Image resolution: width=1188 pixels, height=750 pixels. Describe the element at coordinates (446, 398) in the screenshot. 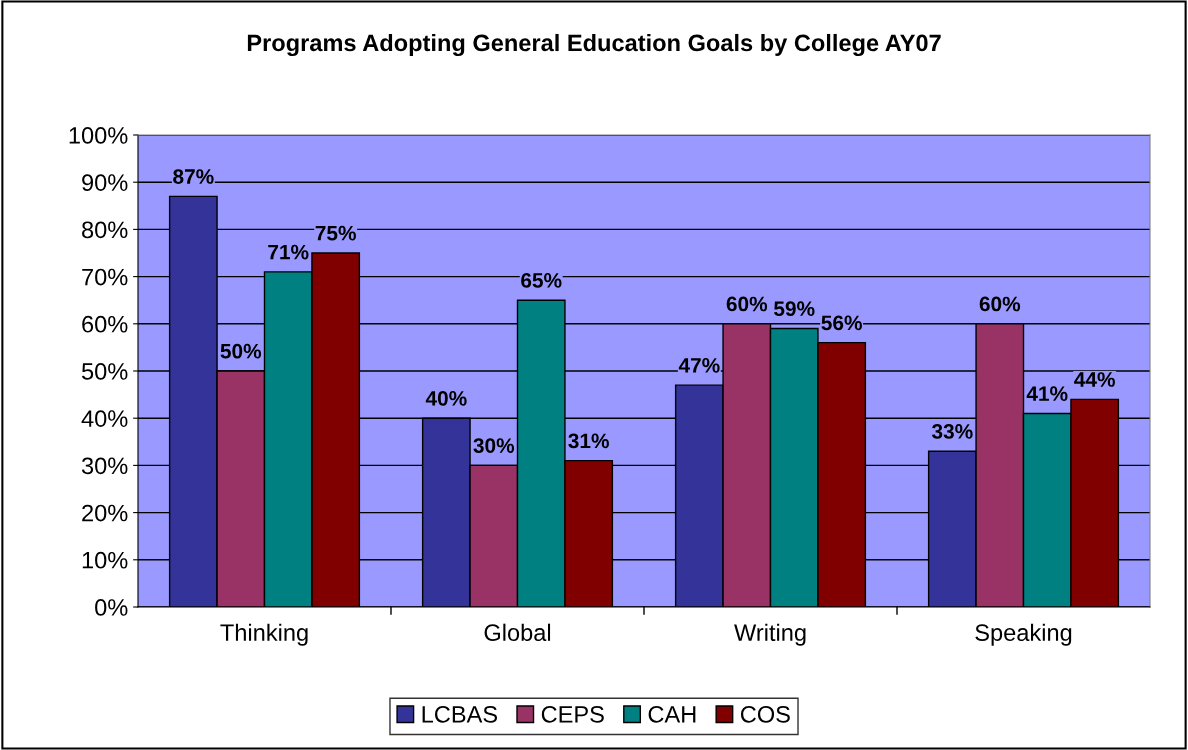

I see `data-label: 40%` at that location.